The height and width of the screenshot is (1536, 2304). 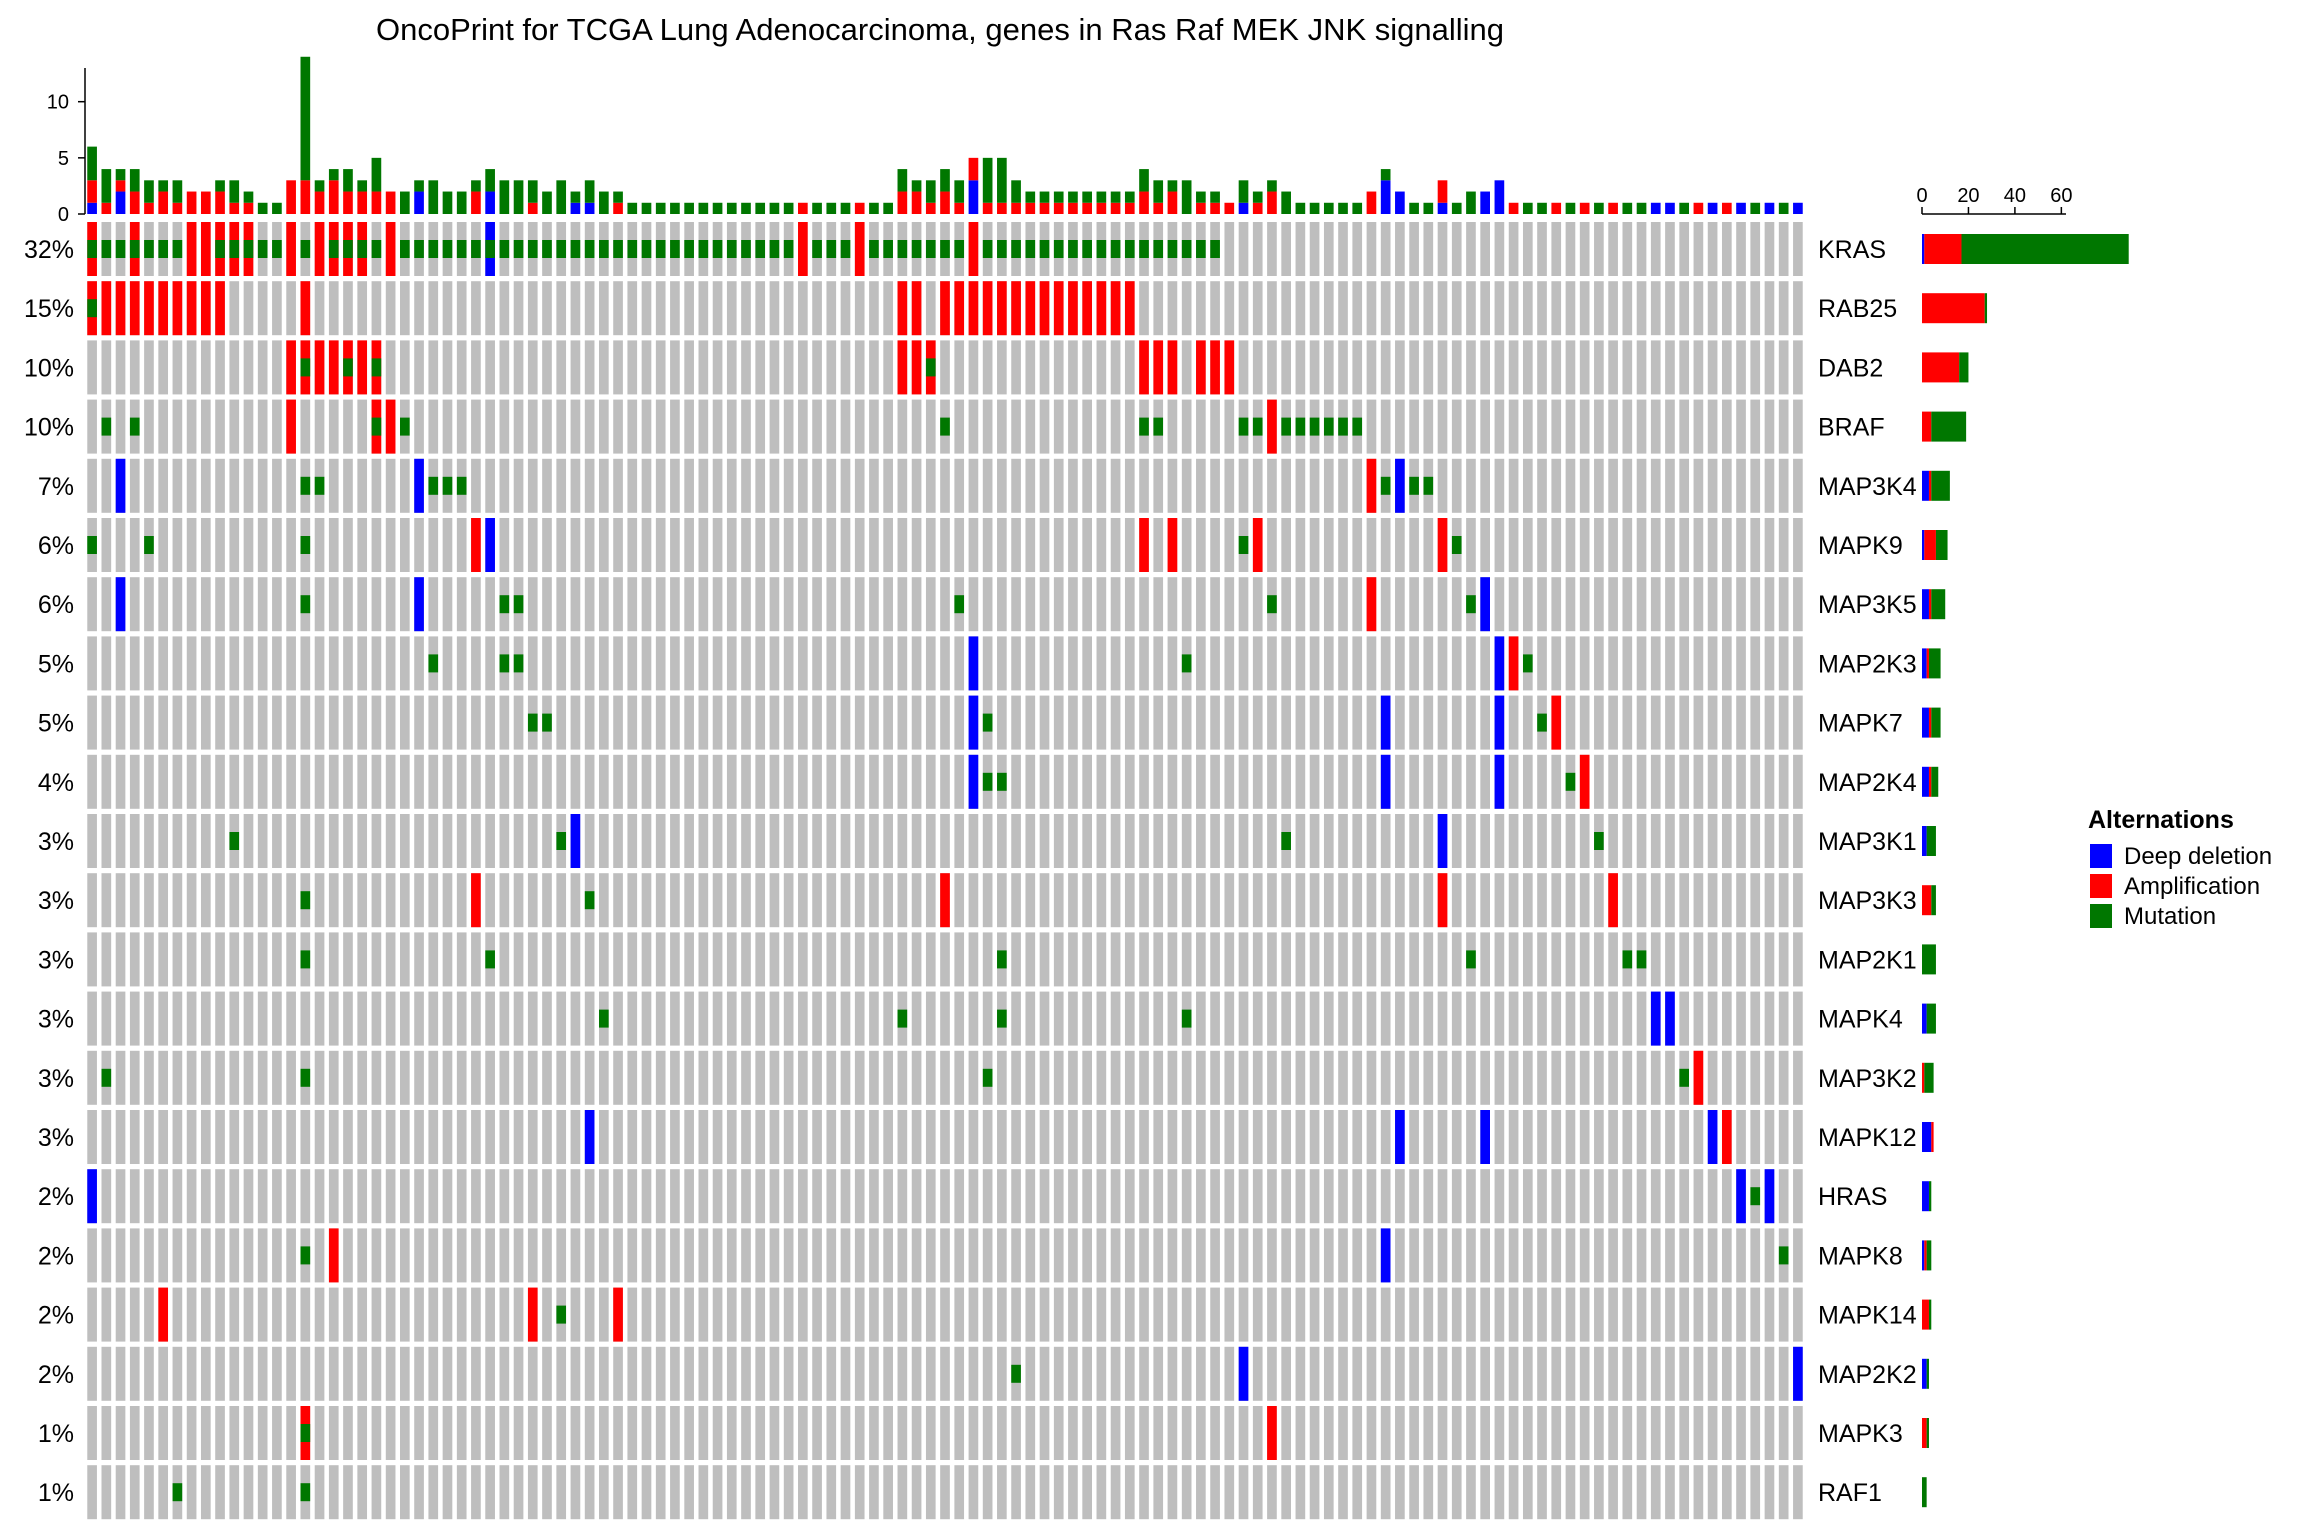 What do you see at coordinates (1867, 487) in the screenshot?
I see `gene-label: MAP3K4` at bounding box center [1867, 487].